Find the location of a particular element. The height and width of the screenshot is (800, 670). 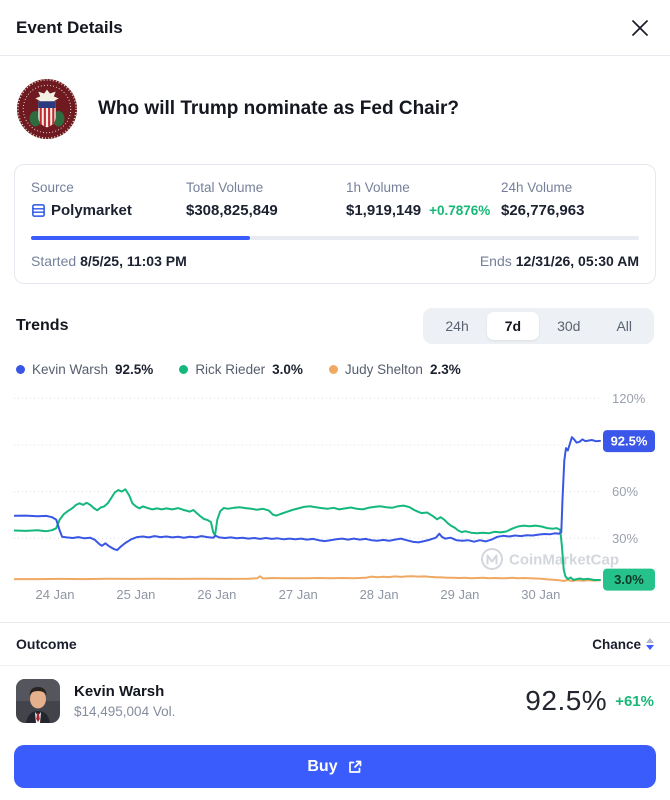

total-volume-value: $308,825,849 is located at coordinates (232, 210).